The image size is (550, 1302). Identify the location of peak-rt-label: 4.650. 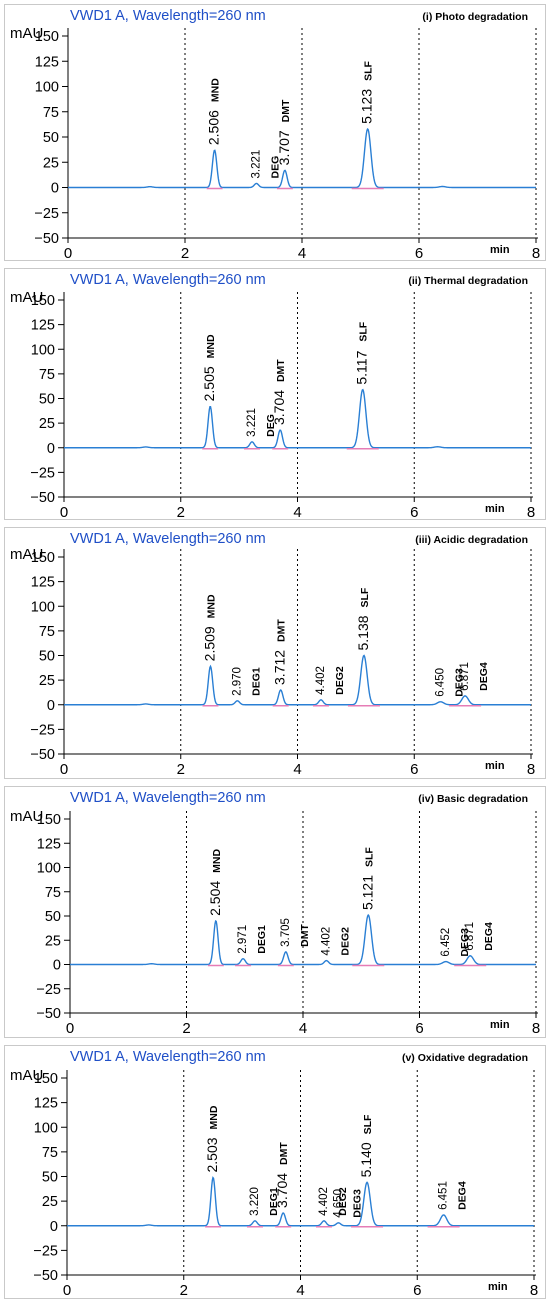
(338, 1203).